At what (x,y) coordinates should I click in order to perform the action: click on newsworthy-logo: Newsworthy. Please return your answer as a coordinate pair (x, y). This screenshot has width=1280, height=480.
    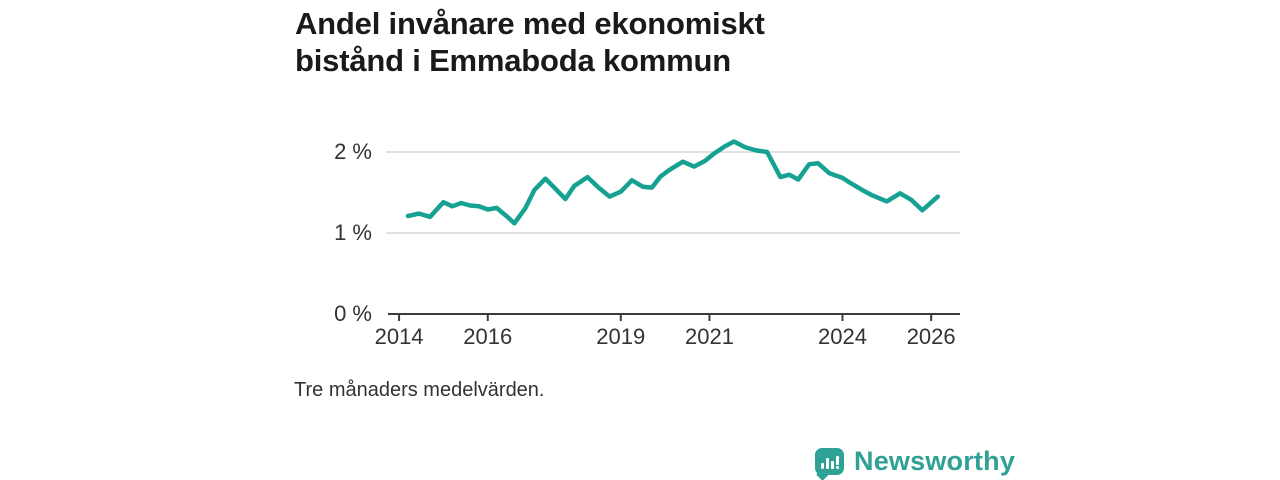
    Looking at the image, I should click on (915, 461).